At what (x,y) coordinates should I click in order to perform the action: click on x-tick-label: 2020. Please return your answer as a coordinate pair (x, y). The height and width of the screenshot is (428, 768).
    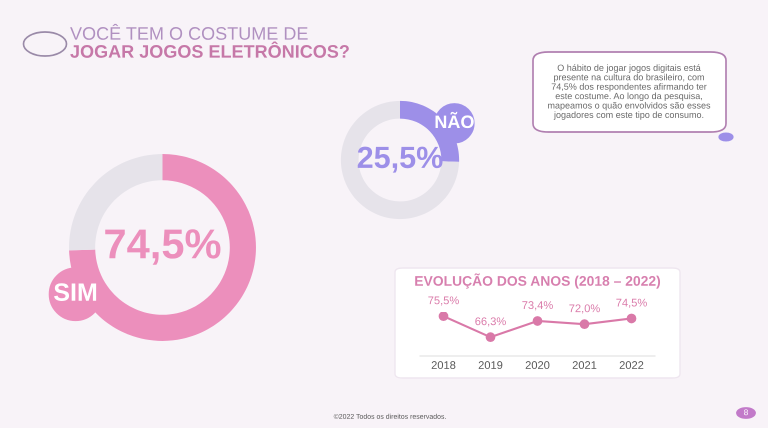
    Looking at the image, I should click on (538, 365).